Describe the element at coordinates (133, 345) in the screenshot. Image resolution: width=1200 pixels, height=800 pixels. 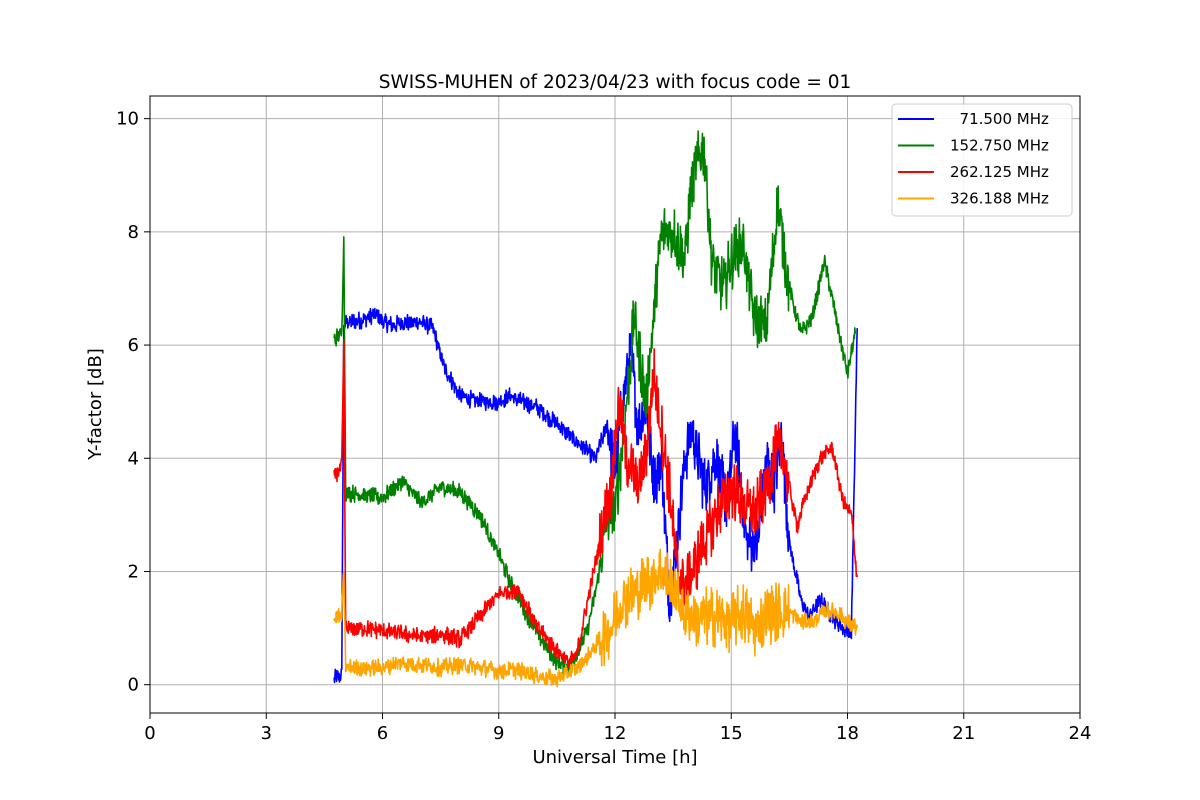
I see `y-tick-label: 6` at that location.